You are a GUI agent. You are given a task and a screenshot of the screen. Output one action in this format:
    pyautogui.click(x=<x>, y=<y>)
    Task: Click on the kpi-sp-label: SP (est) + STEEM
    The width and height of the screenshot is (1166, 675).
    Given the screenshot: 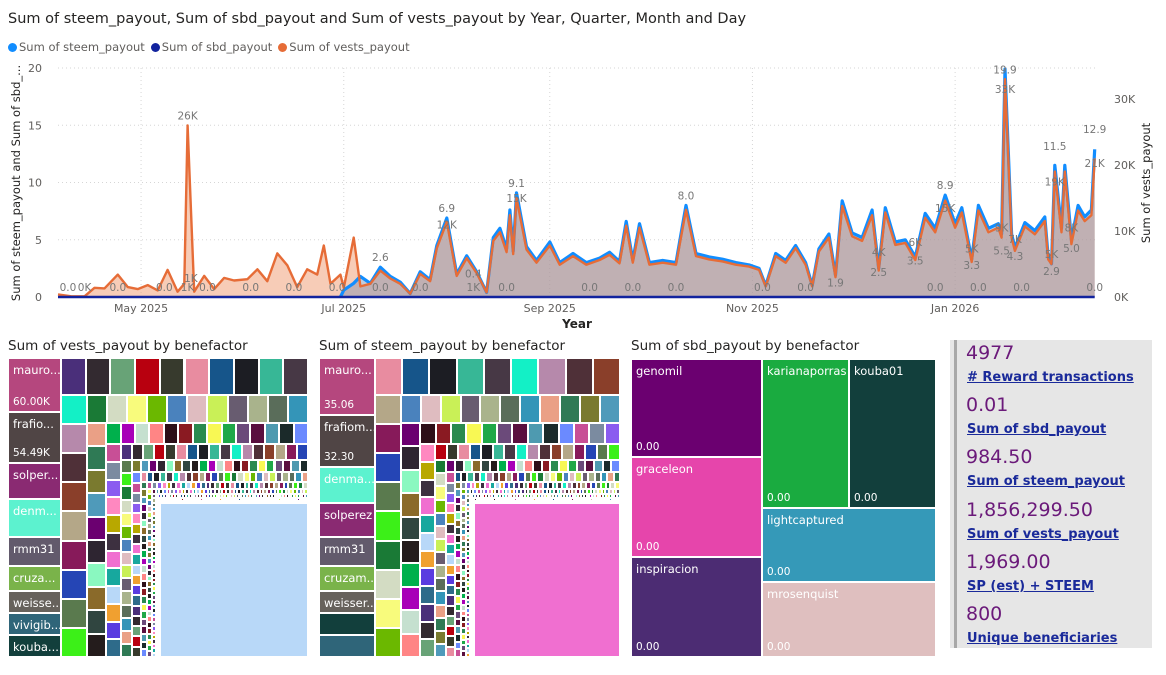 What is the action you would take?
    pyautogui.click(x=1030, y=586)
    